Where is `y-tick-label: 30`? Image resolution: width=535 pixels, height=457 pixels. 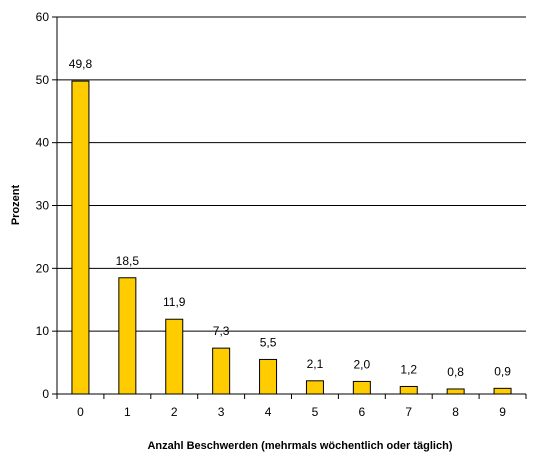
y-tick-label: 30 is located at coordinates (43, 206).